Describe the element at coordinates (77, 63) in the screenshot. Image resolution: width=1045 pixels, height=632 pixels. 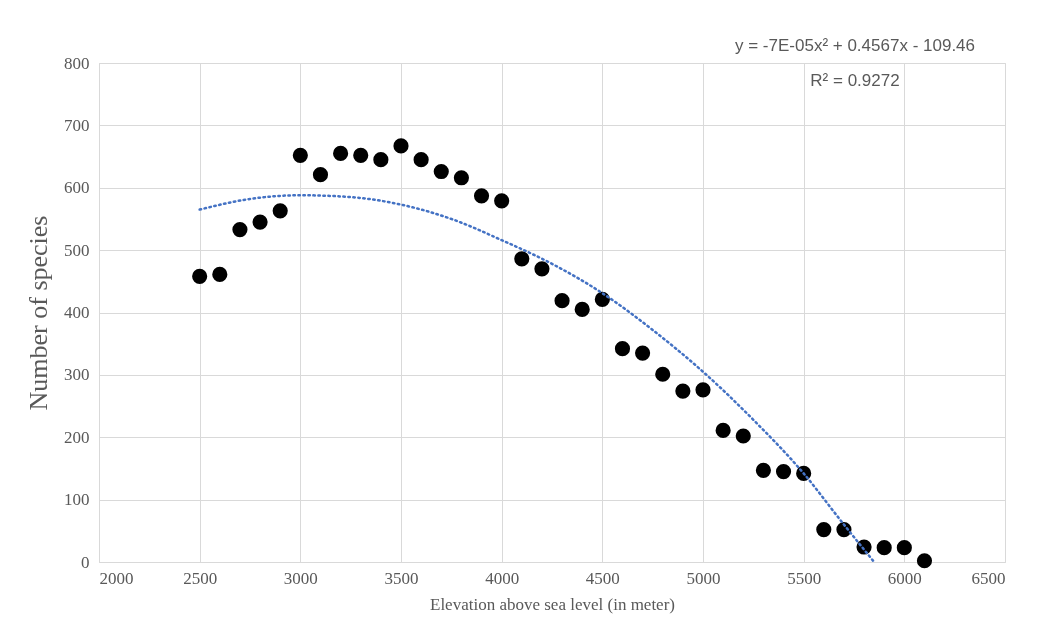
I see `y-tick-label: 800` at that location.